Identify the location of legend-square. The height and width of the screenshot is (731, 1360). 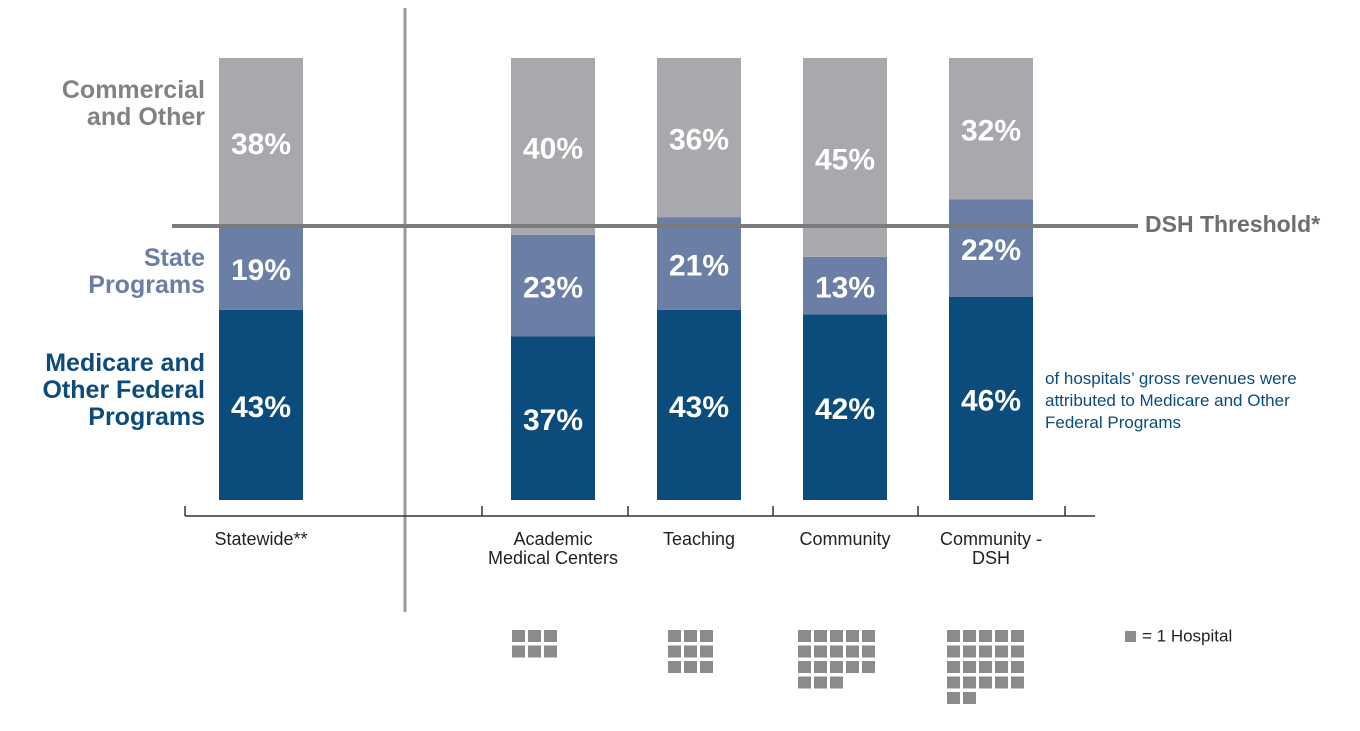
(1130, 636).